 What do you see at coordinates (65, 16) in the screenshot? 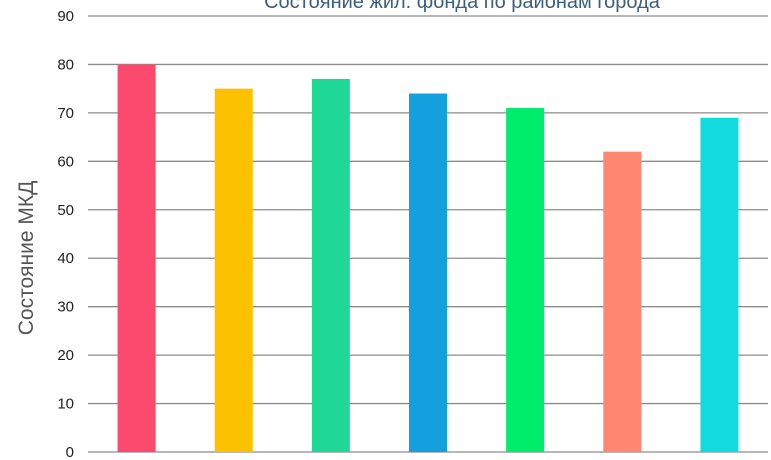
I see `y-tick-label: 90` at bounding box center [65, 16].